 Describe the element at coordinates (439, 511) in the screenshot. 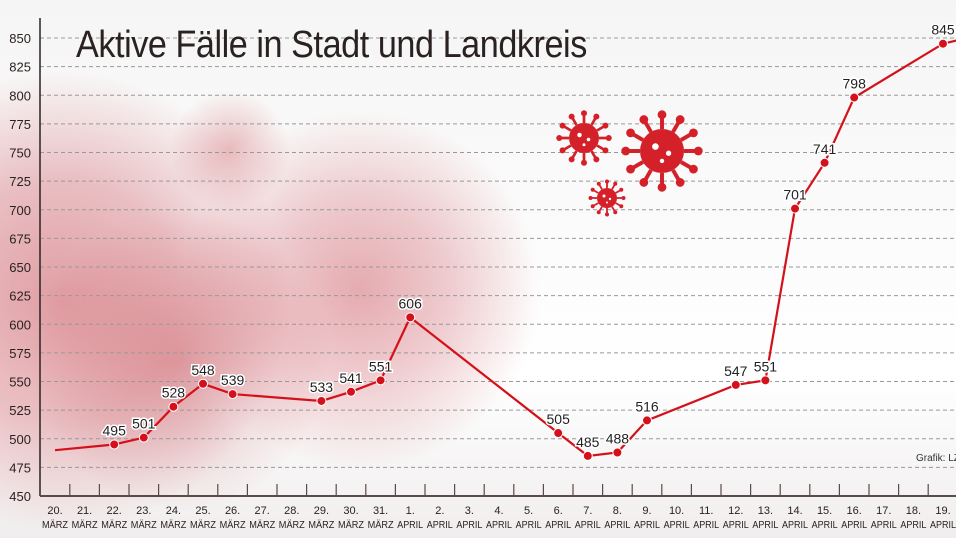

I see `x-tick-day: 2.` at that location.